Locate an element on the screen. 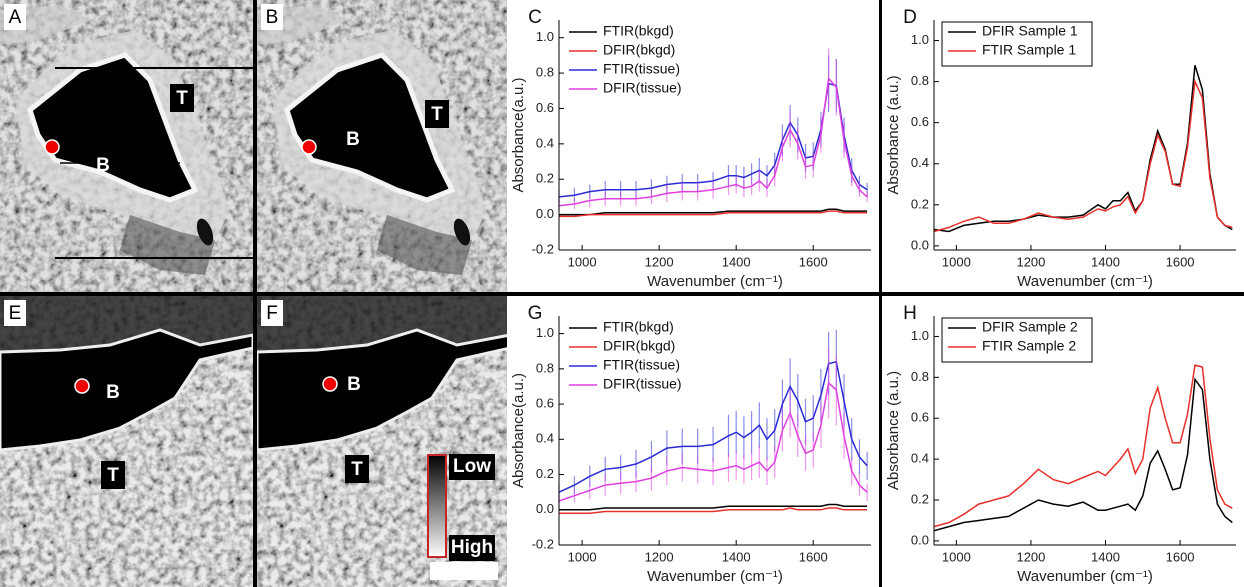 This screenshot has height=587, width=1244. y-tick-label: 0.6 is located at coordinates (920, 417).